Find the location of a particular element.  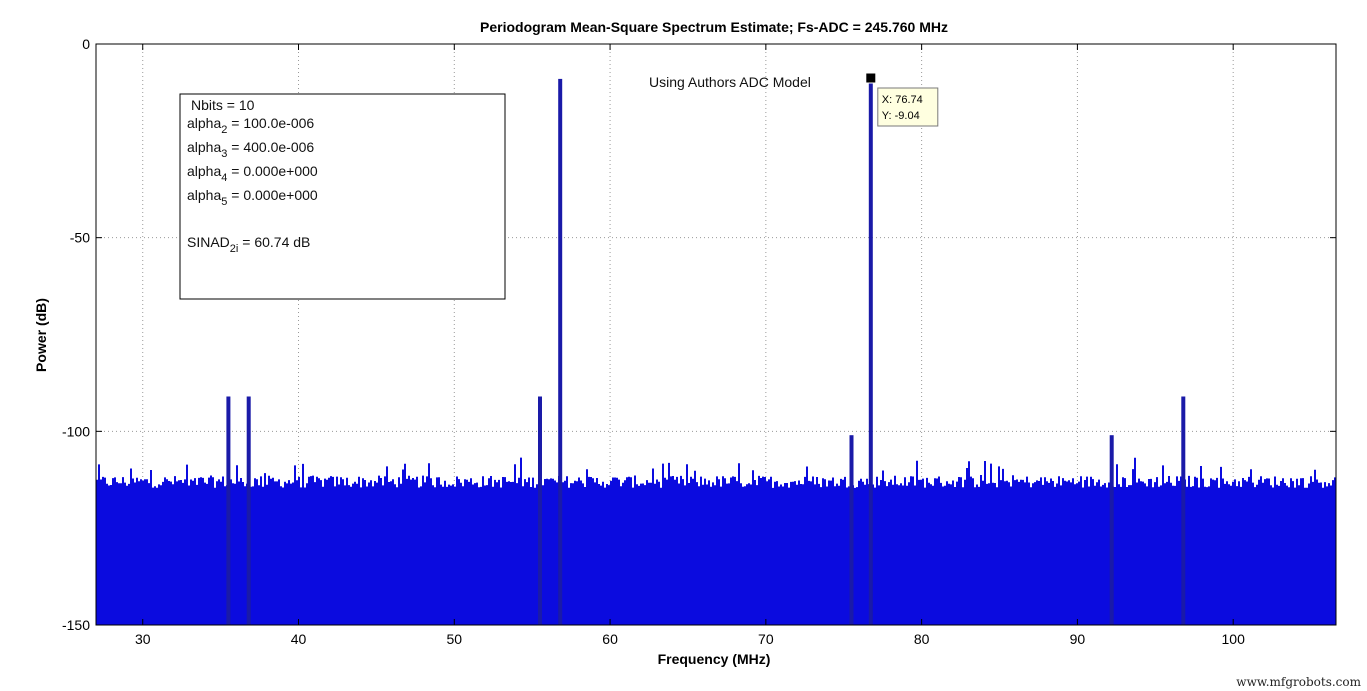

y-tick-label: -50 is located at coordinates (80, 238).